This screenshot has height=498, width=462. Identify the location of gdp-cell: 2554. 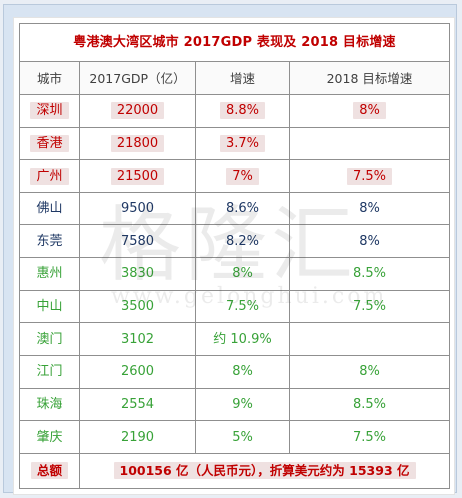
(137, 404).